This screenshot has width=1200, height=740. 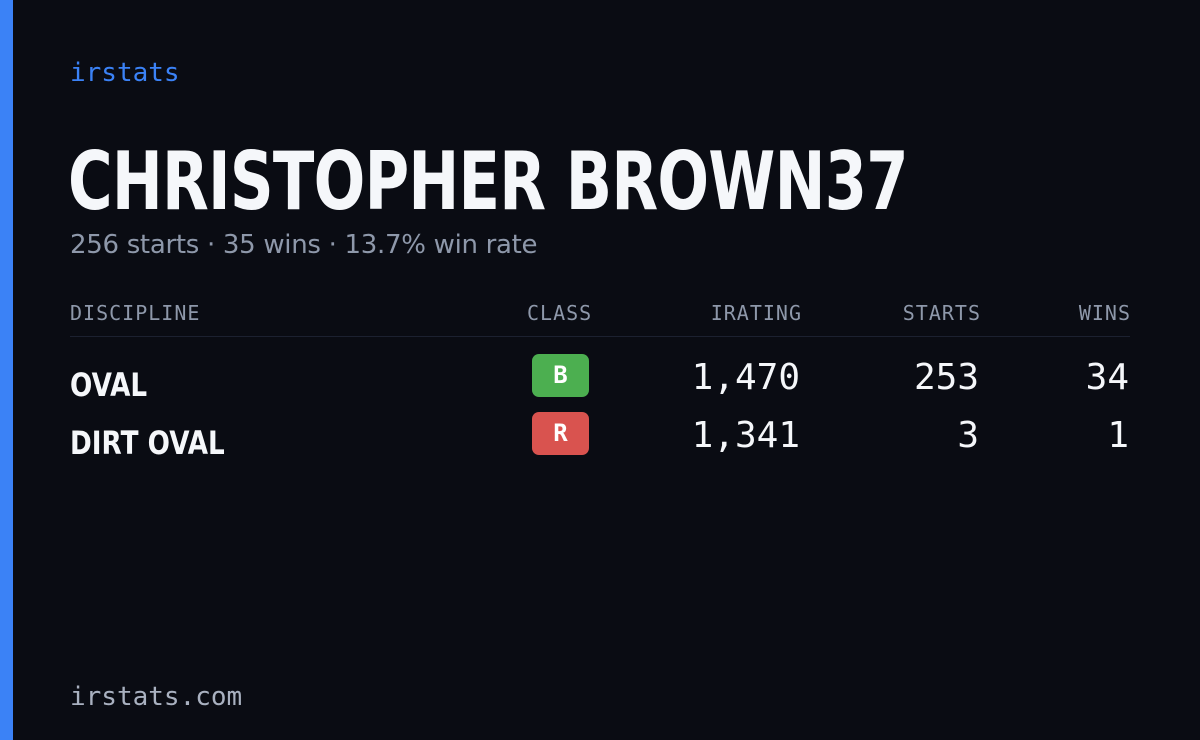 I want to click on column-header-wins: WINS, so click(x=1104, y=313).